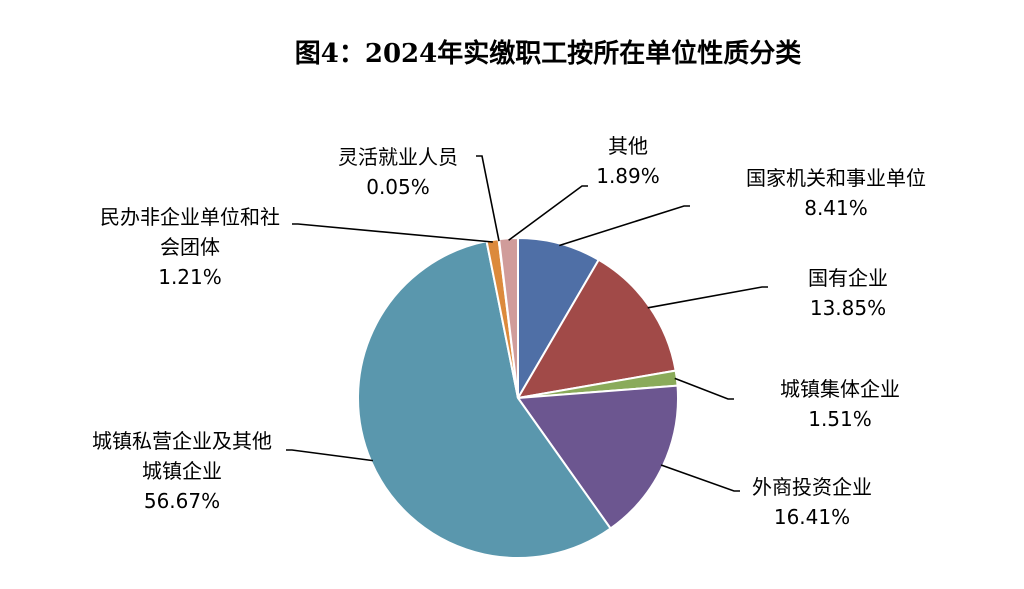  I want to click on slice-category-label: 外商投资企业, so click(812, 487).